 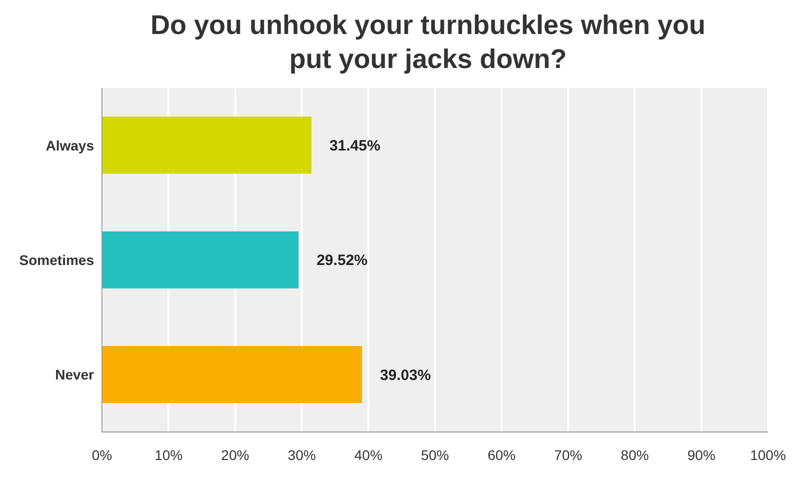 What do you see at coordinates (354, 145) in the screenshot?
I see `data-label: 31.45%` at bounding box center [354, 145].